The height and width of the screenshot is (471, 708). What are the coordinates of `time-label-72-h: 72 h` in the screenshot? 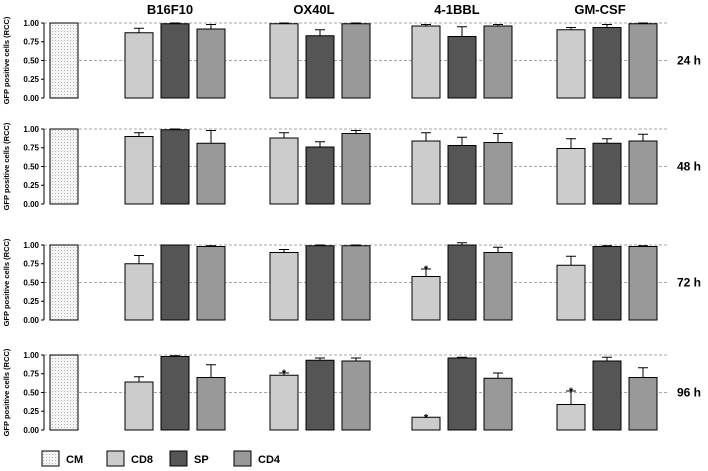 It's located at (689, 283).